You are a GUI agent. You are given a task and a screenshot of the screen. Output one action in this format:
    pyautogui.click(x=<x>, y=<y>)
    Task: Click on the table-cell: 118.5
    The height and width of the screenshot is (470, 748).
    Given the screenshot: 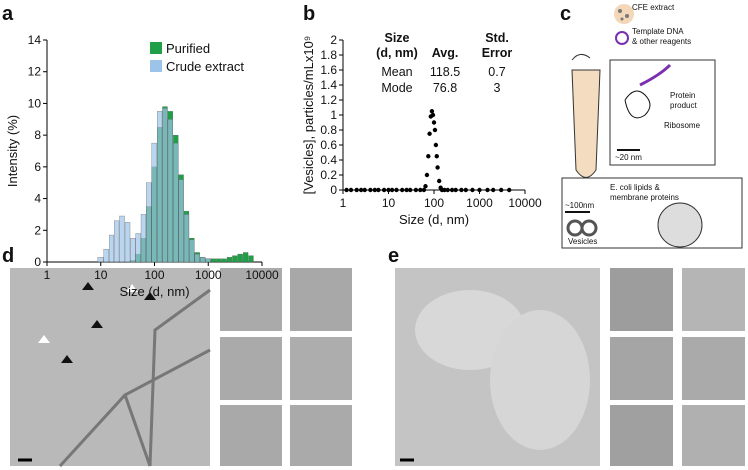 What is the action you would take?
    pyautogui.click(x=445, y=72)
    